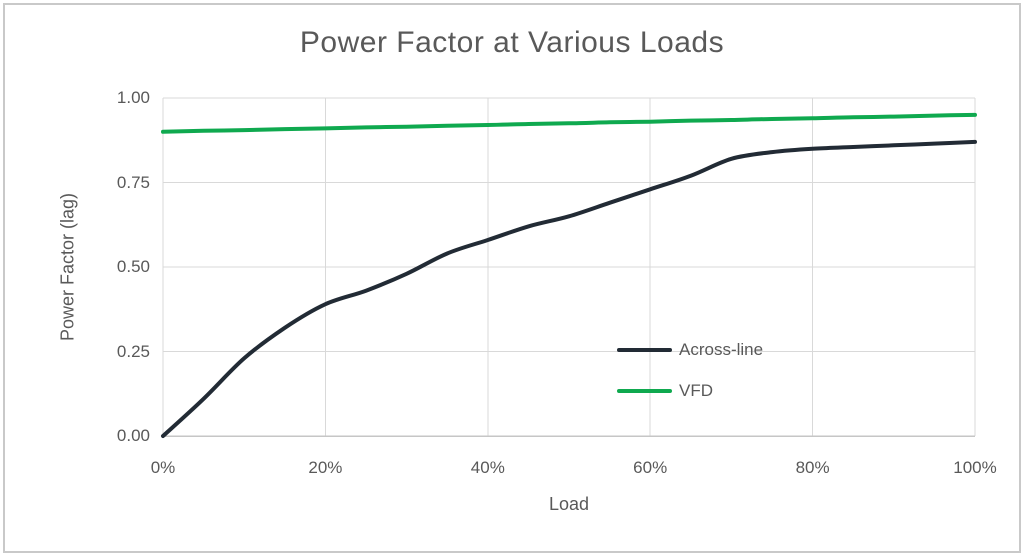  I want to click on y-tick-label: 0.75, so click(133, 182).